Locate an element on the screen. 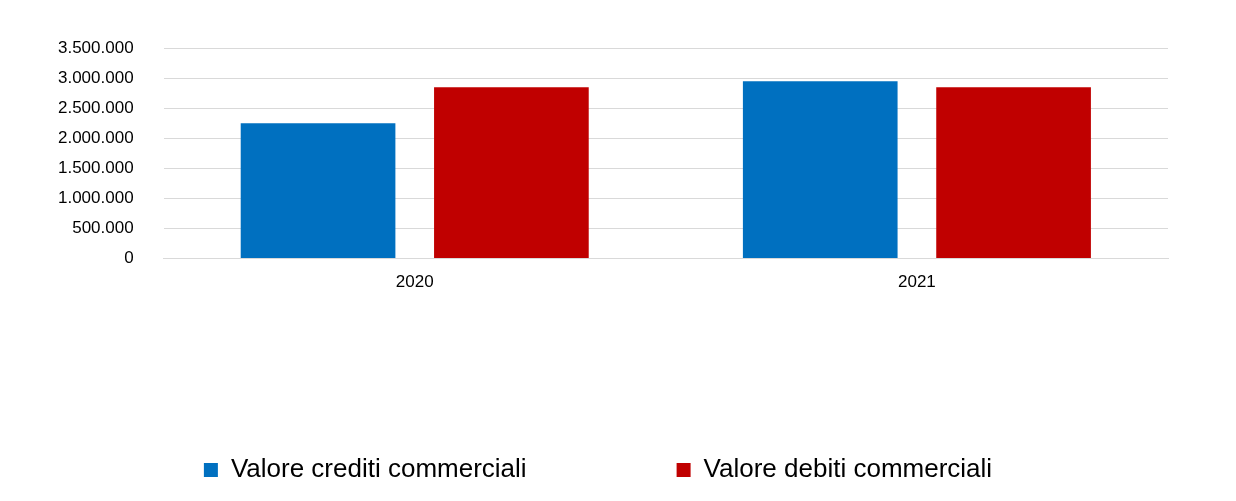 The height and width of the screenshot is (501, 1236). y-tick-label: 0 is located at coordinates (129, 258).